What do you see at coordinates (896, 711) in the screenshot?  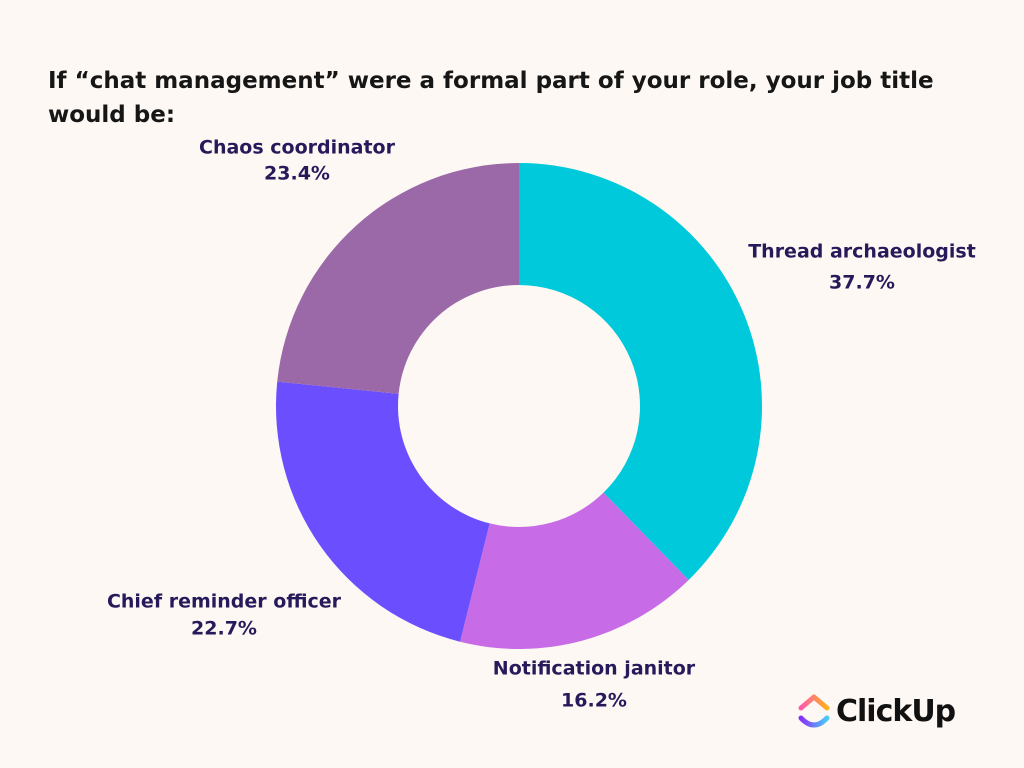 I see `logo-text: ClickUp` at bounding box center [896, 711].